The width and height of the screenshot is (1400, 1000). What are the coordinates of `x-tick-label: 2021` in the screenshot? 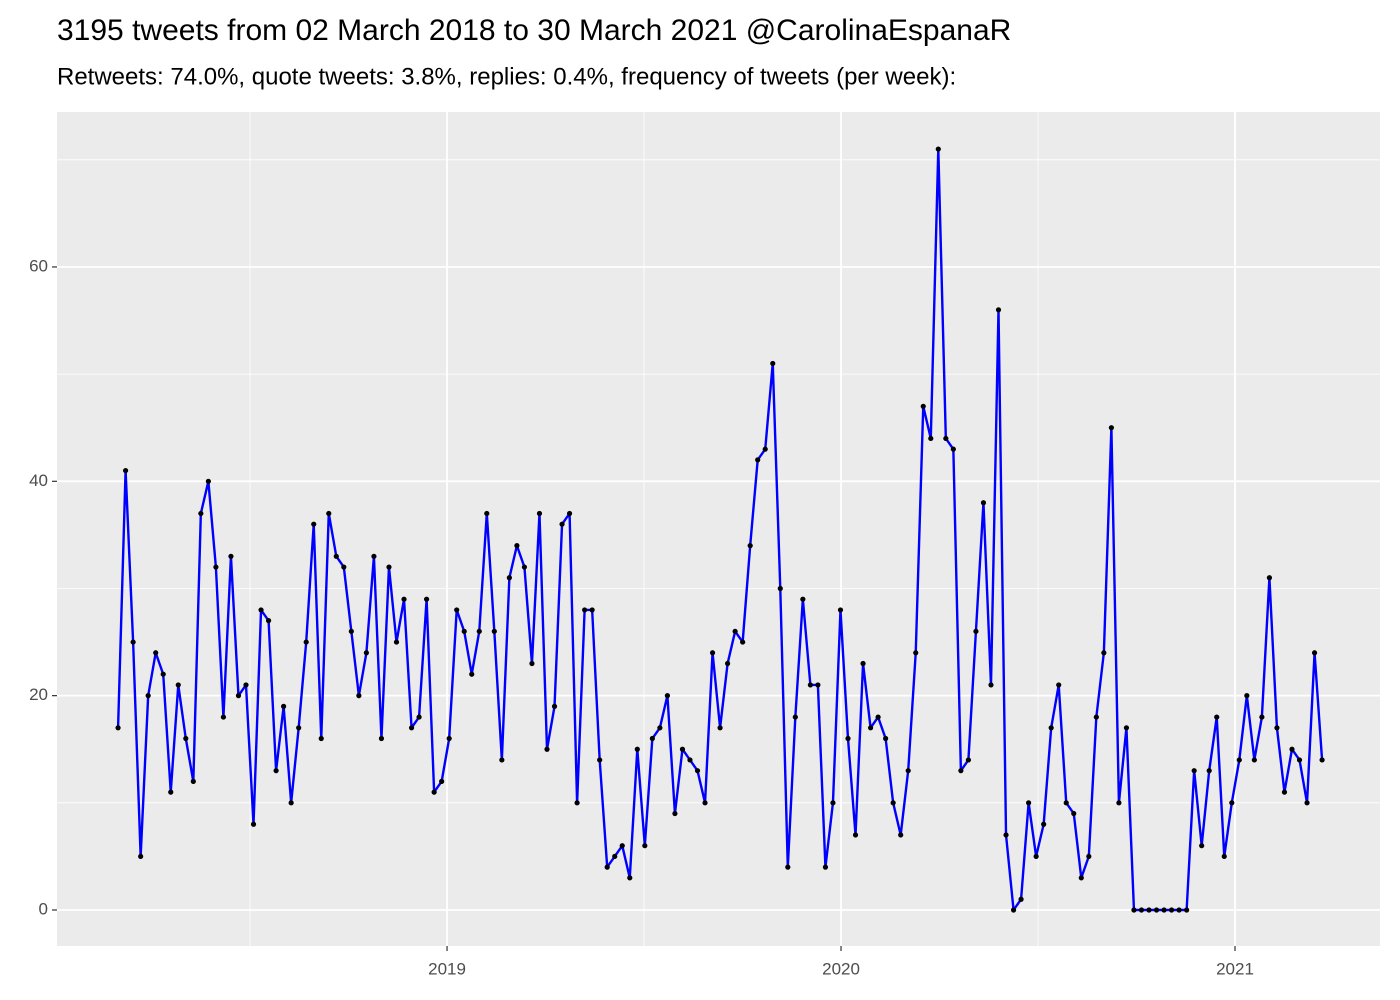 It's located at (1235, 968).